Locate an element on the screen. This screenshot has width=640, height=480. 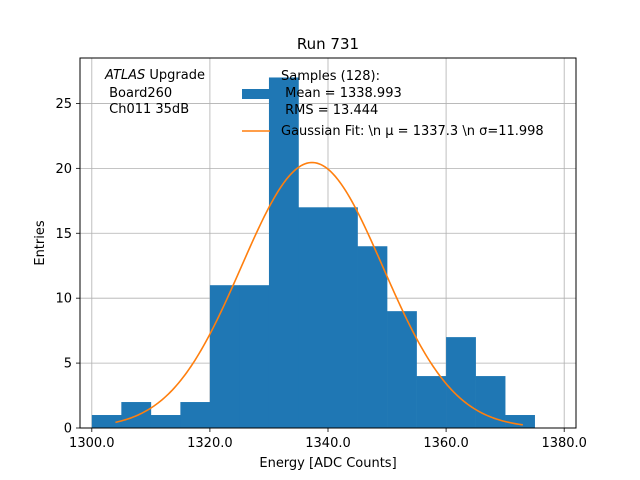
annotation-line-1: ATLAS Upgrade is located at coordinates (154, 75).